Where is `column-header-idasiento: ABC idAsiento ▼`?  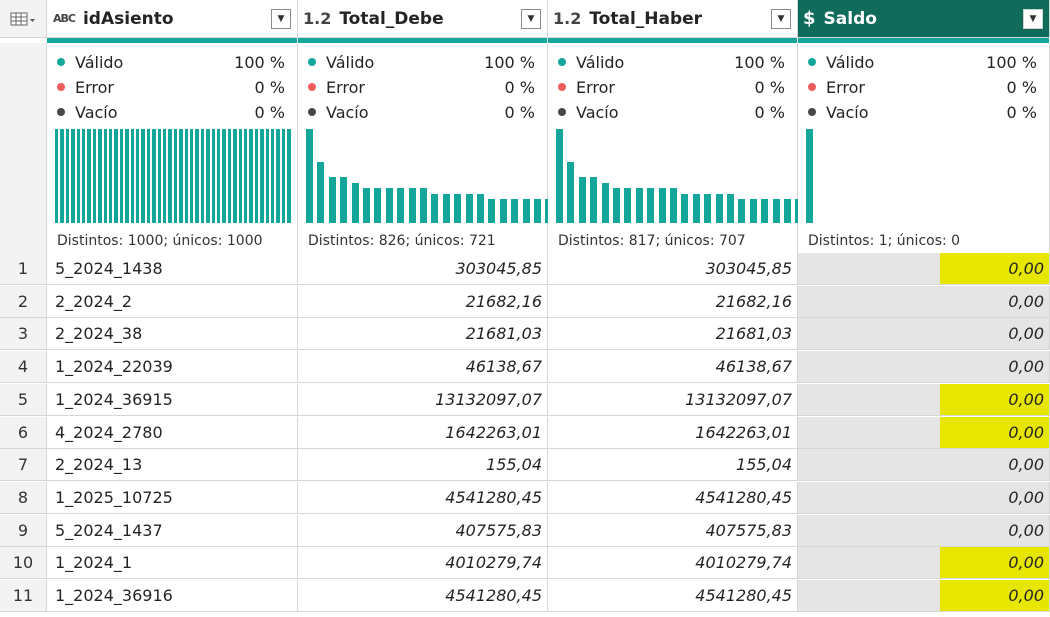 column-header-idasiento: ABC idAsiento ▼ is located at coordinates (172, 19).